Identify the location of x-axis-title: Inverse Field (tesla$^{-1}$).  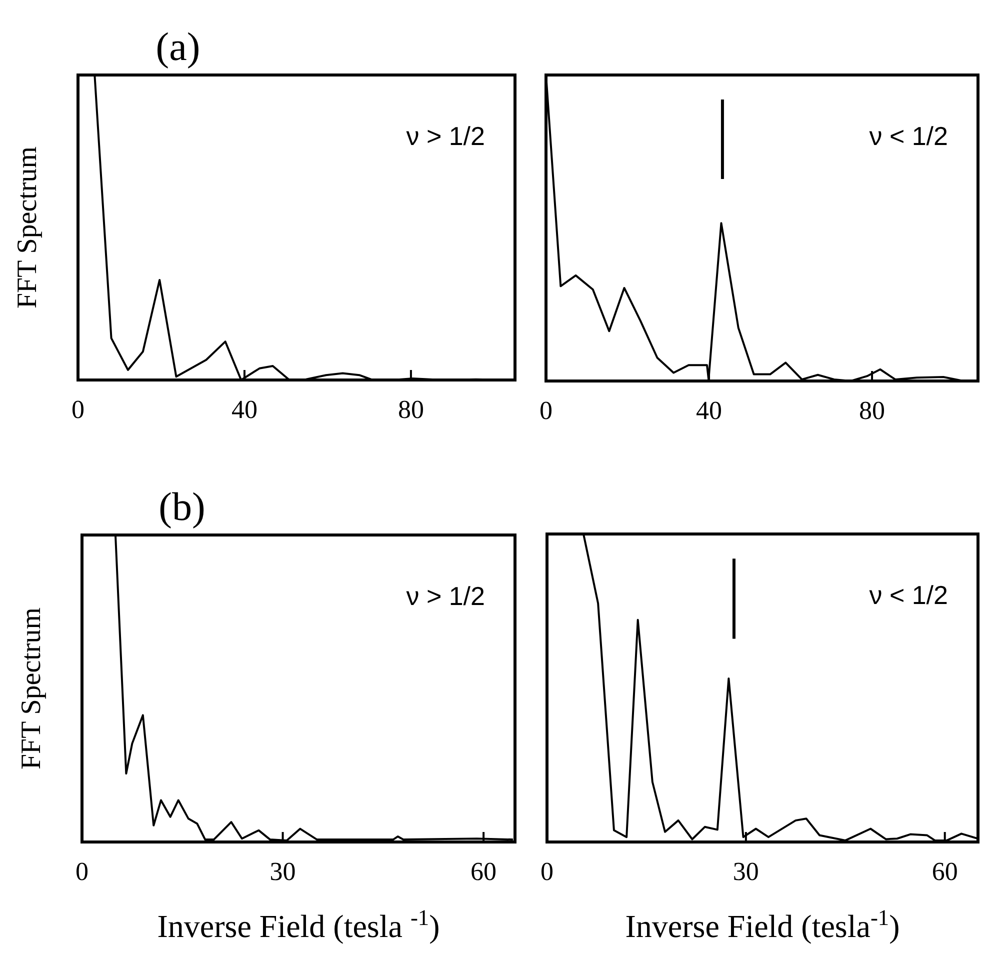
(762, 924).